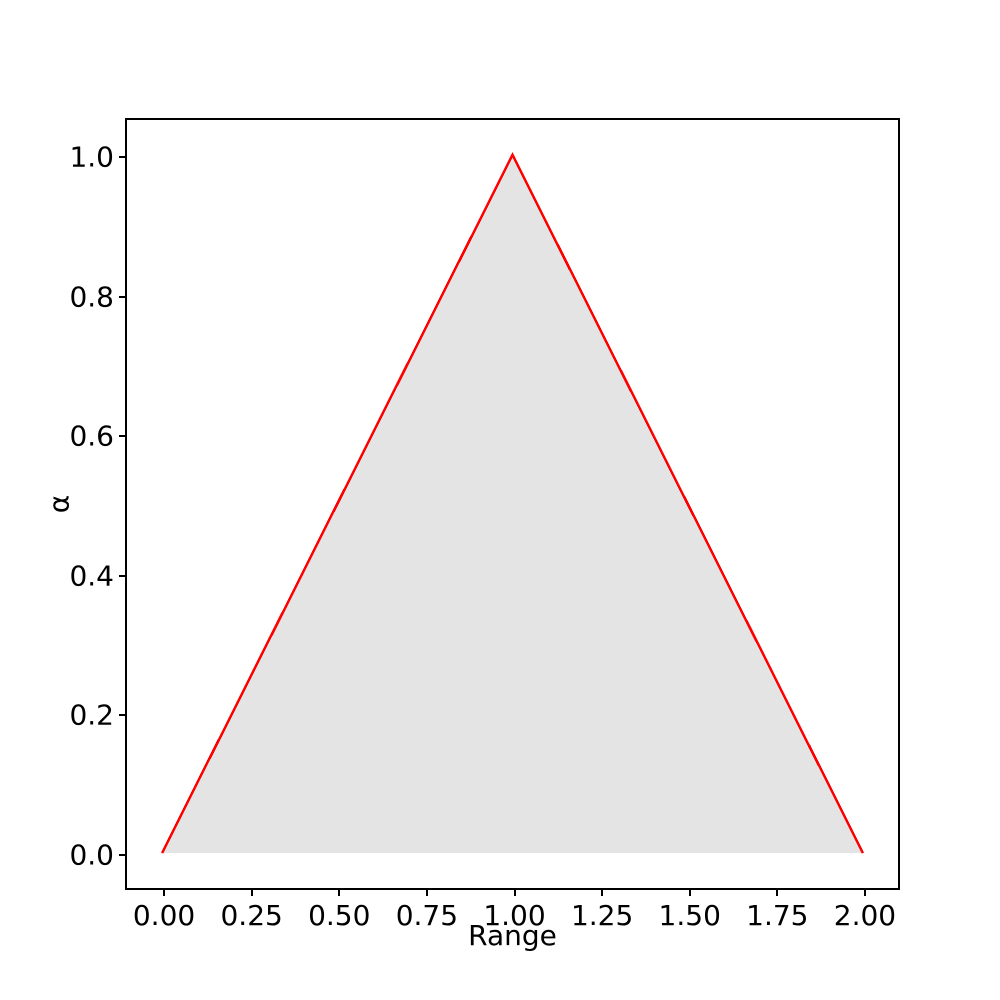 The image size is (1000, 1000). What do you see at coordinates (865, 915) in the screenshot?
I see `x-tick-label: 2.00` at bounding box center [865, 915].